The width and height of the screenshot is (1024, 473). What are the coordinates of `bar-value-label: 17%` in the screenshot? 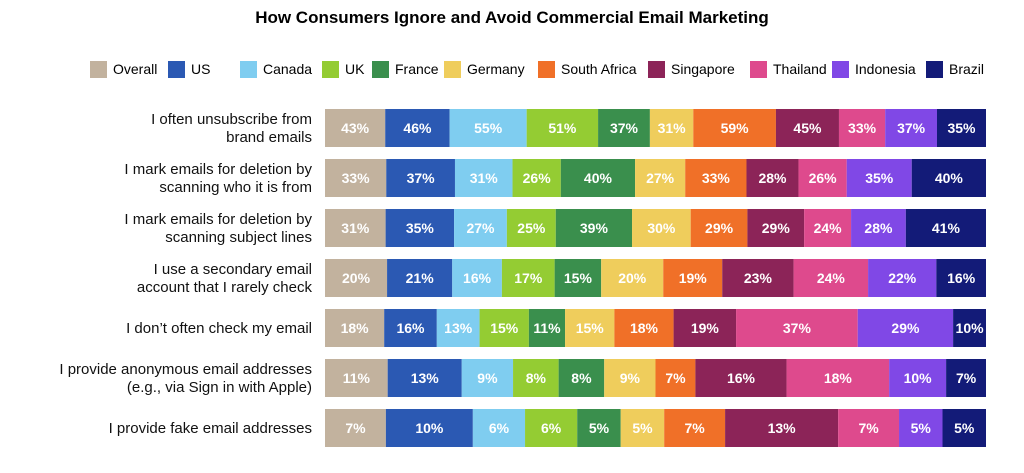 It's located at (528, 278).